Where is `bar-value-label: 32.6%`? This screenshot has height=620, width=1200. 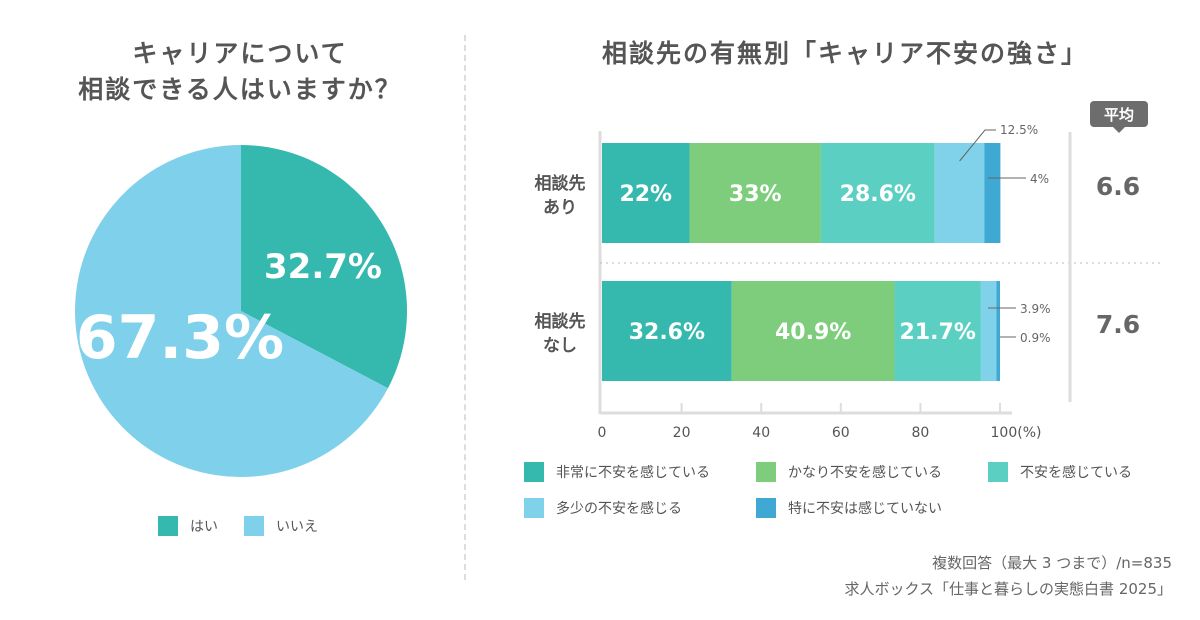 bar-value-label: 32.6% is located at coordinates (667, 332).